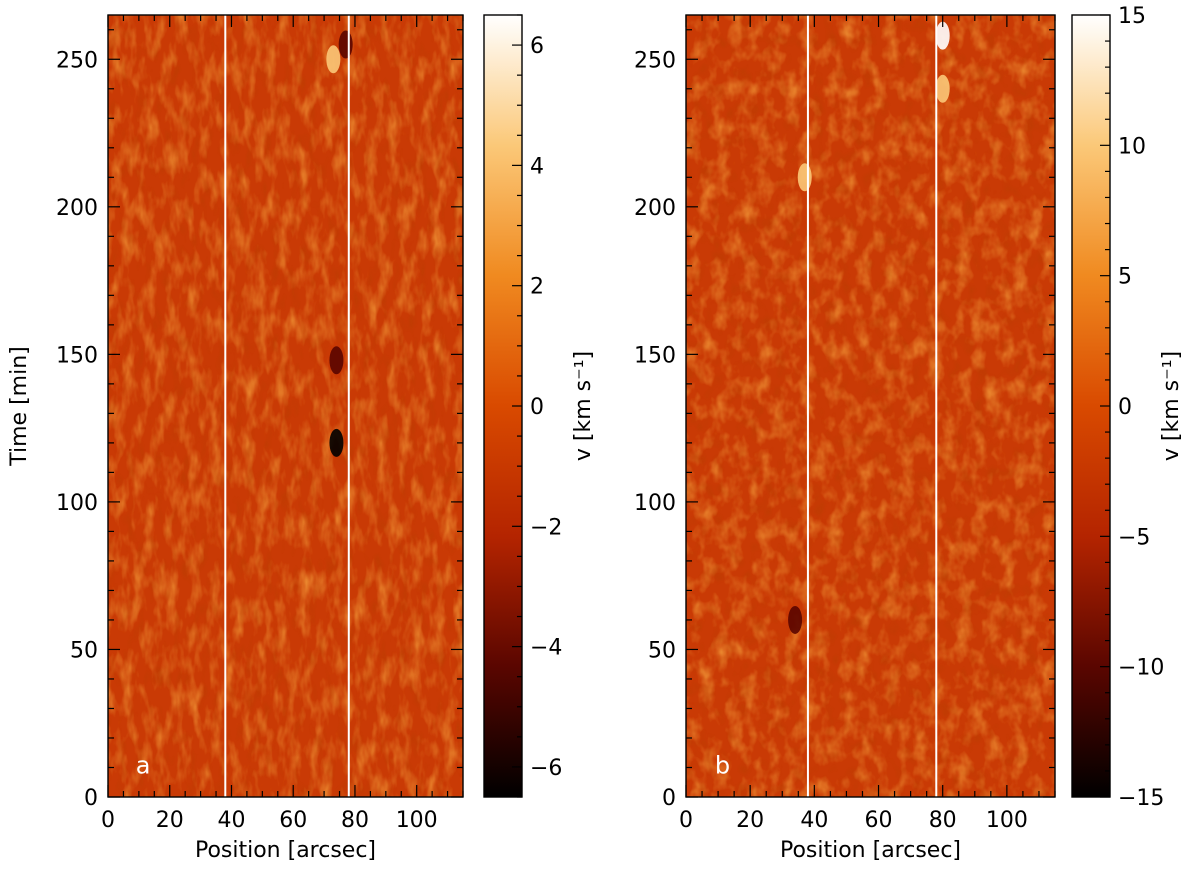 The width and height of the screenshot is (1200, 876). Describe the element at coordinates (1171, 406) in the screenshot. I see `colorbar-label-b: v [km s⁻¹]` at that location.